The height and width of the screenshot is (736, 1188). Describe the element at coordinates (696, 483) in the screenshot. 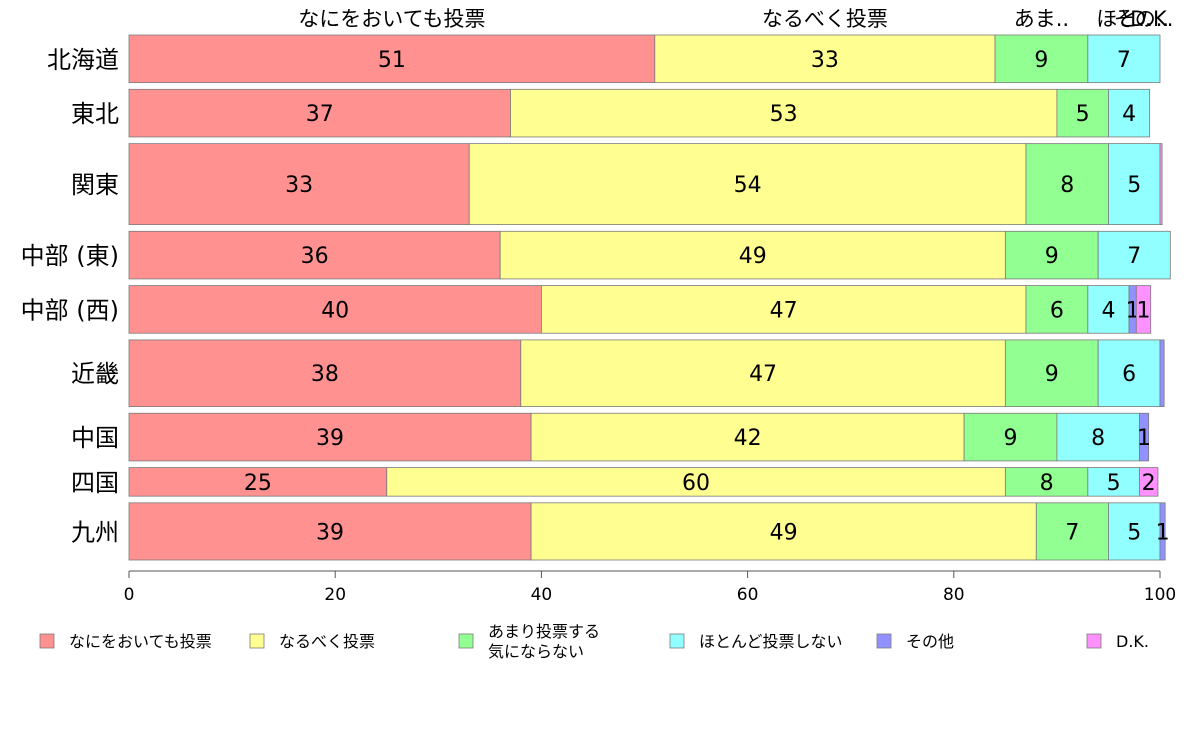

I see `data-label: 60` at that location.